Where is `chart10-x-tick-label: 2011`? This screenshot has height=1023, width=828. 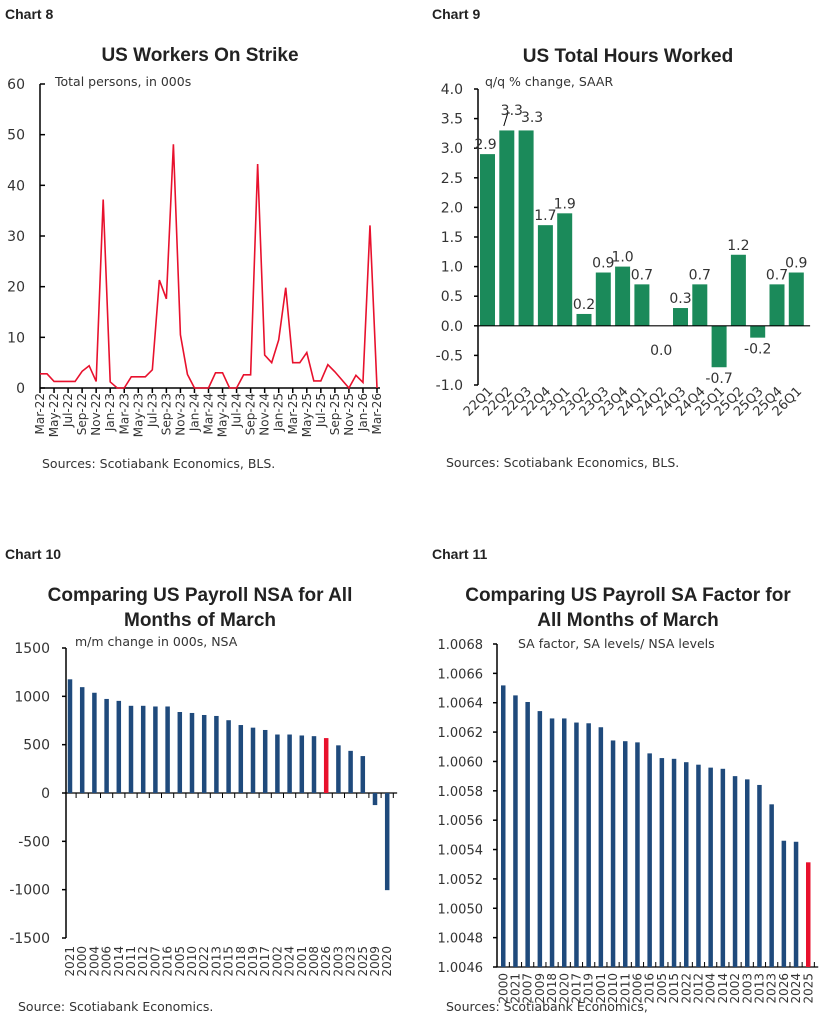
chart10-x-tick-label: 2011 is located at coordinates (131, 961).